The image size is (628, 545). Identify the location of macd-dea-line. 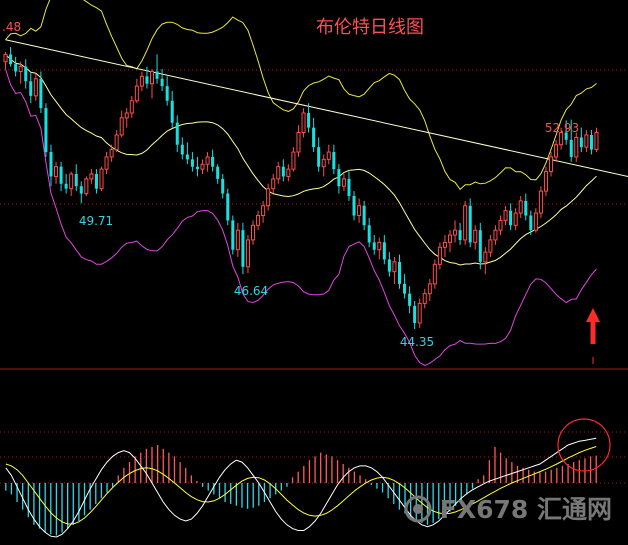
(301, 485).